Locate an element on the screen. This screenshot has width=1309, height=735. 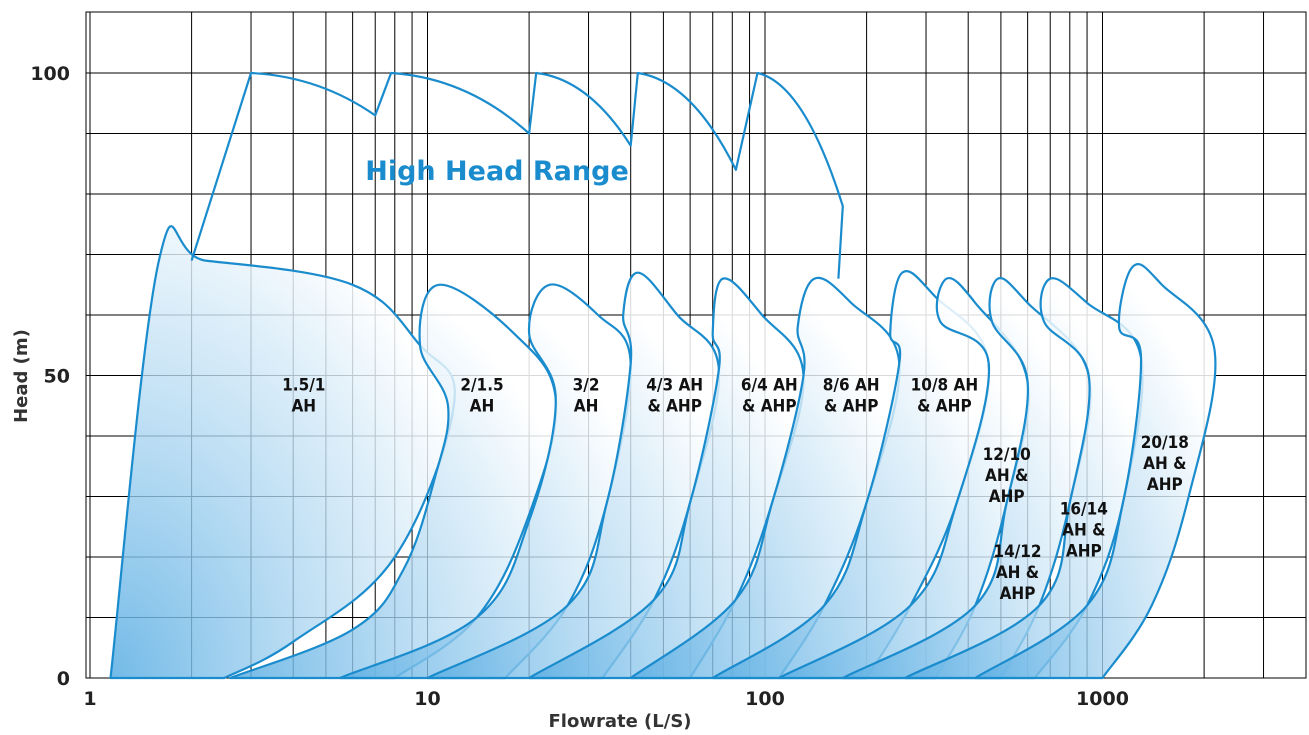
pump-label: 6/4 AH & AHP is located at coordinates (769, 396).